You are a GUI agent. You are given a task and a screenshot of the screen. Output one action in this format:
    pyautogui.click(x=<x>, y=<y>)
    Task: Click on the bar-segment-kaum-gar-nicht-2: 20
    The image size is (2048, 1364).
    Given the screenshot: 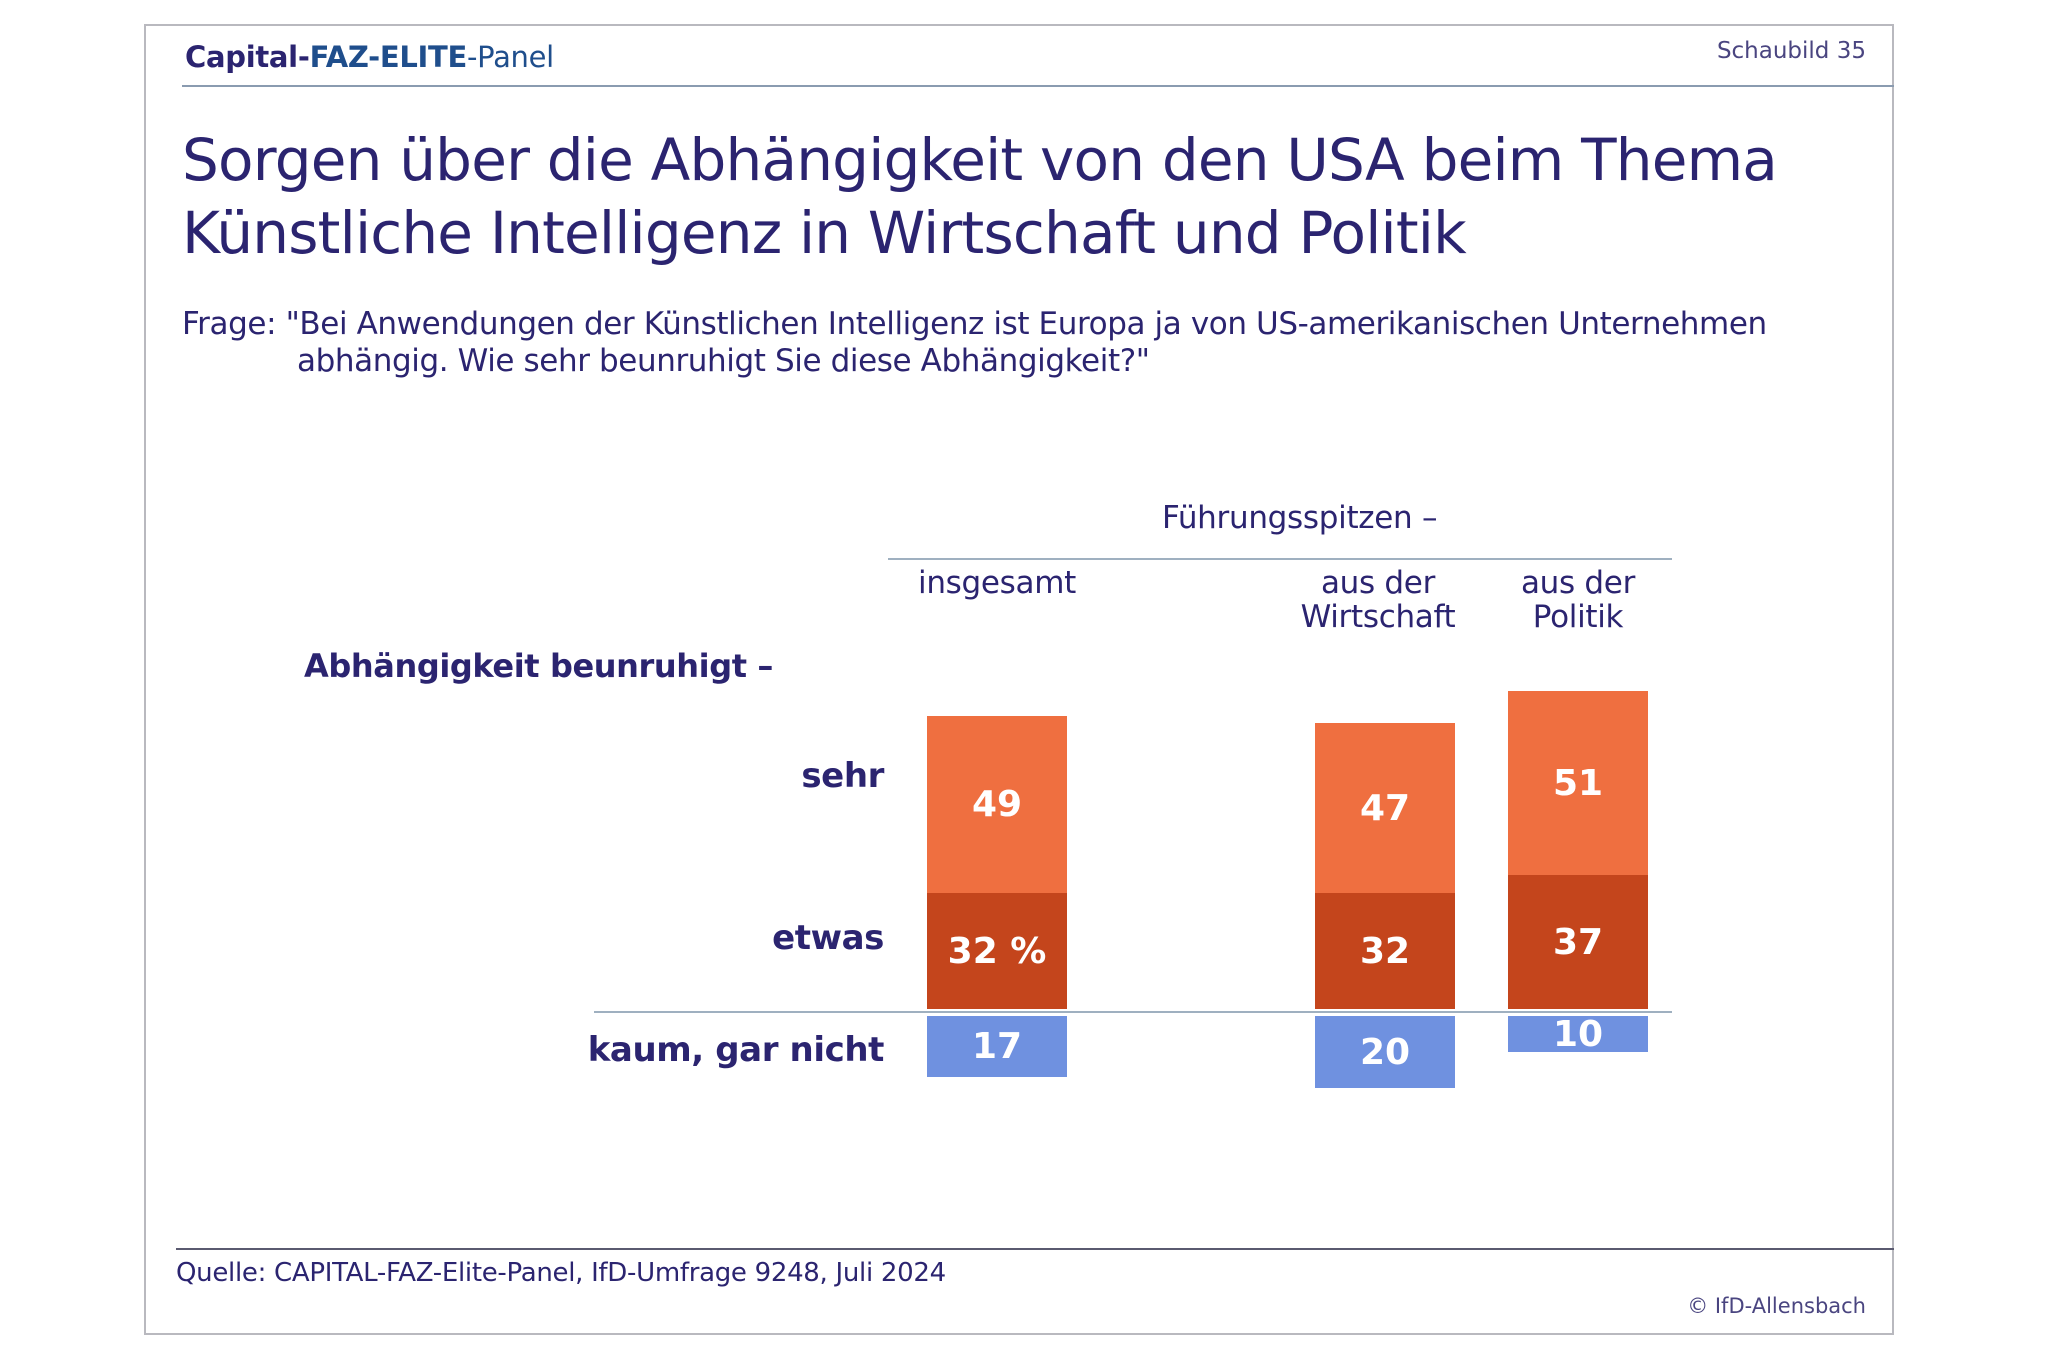 What is the action you would take?
    pyautogui.click(x=1385, y=1052)
    